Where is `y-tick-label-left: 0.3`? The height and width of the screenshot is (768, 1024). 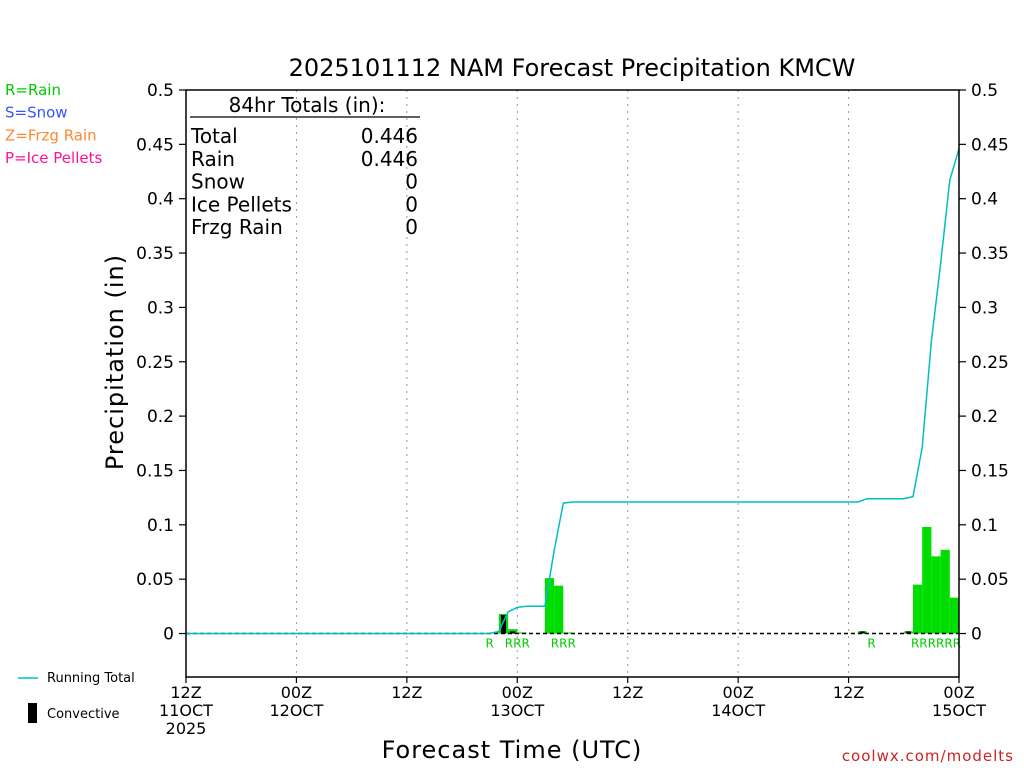
y-tick-label-left: 0.3 is located at coordinates (160, 308).